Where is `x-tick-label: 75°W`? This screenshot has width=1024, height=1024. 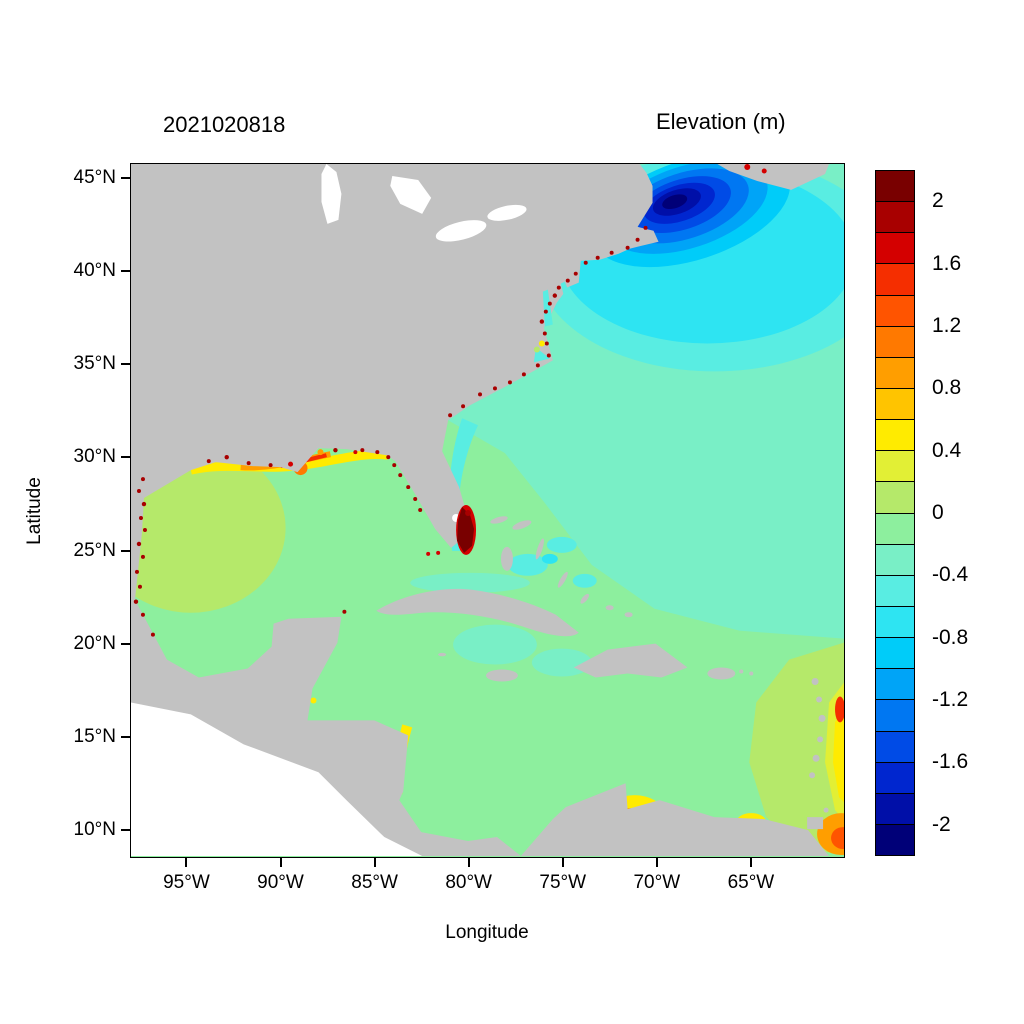 x-tick-label: 75°W is located at coordinates (563, 882).